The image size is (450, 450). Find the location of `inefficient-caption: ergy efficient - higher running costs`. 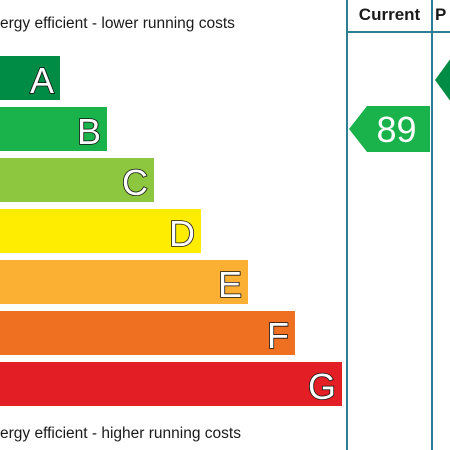

inefficient-caption: ergy efficient - higher running costs is located at coordinates (120, 433).